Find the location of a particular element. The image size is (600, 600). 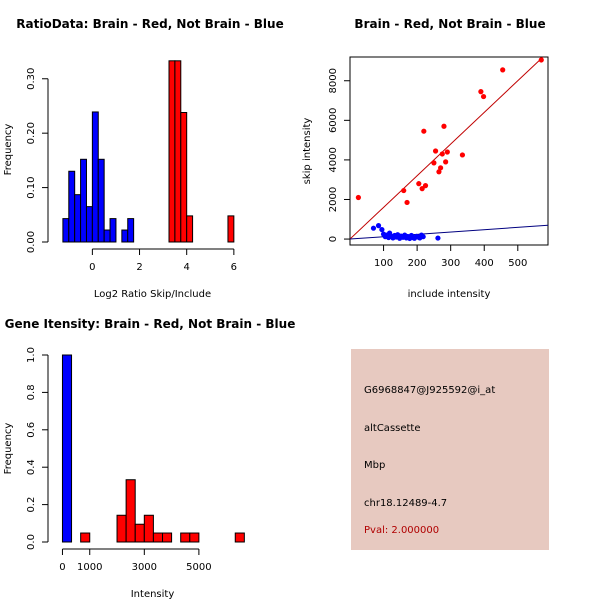

scatter-x-tick-label: 200 is located at coordinates (417, 263).